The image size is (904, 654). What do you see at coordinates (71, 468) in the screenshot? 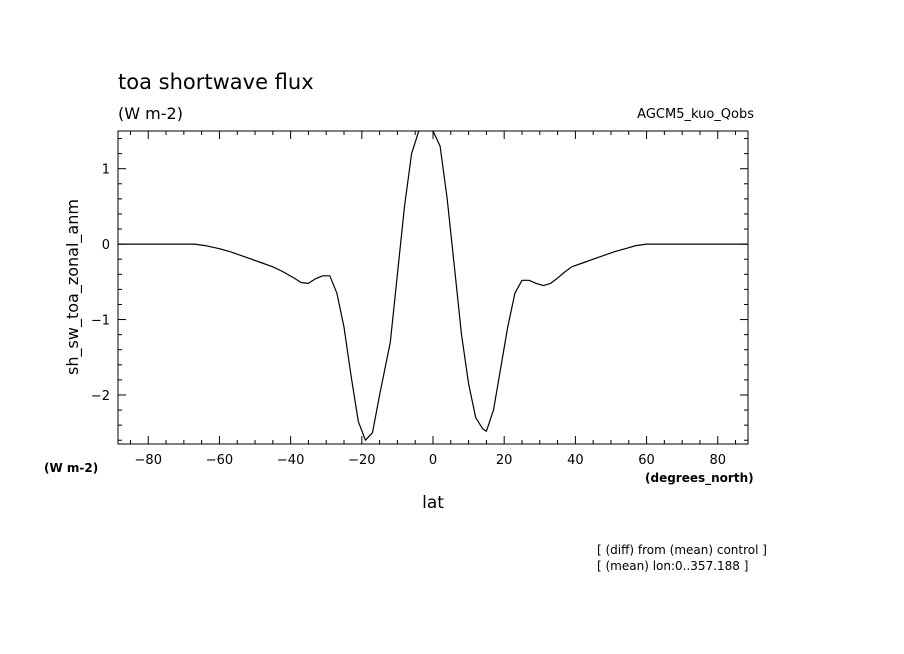
I see `y-axis-units: (W m-2)` at bounding box center [71, 468].